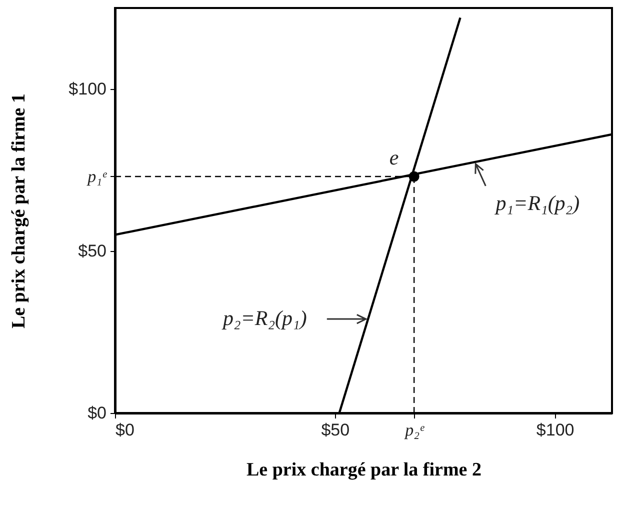 Image resolution: width=617 pixels, height=513 pixels. What do you see at coordinates (87, 89) in the screenshot?
I see `y-tick-label: $100` at bounding box center [87, 89].